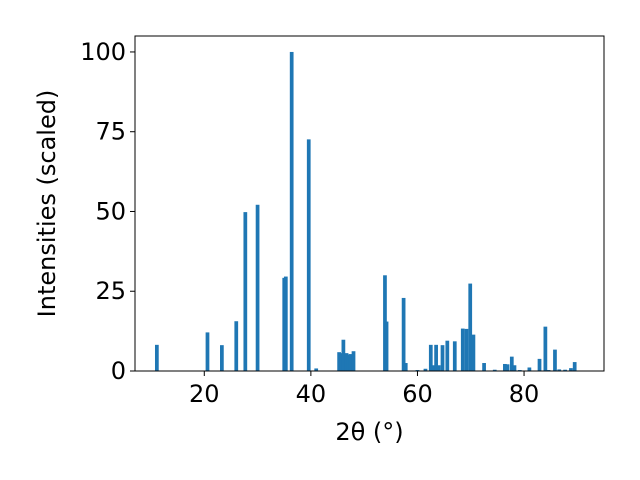 The height and width of the screenshot is (480, 640). I want to click on x-tick-label: 60, so click(417, 394).